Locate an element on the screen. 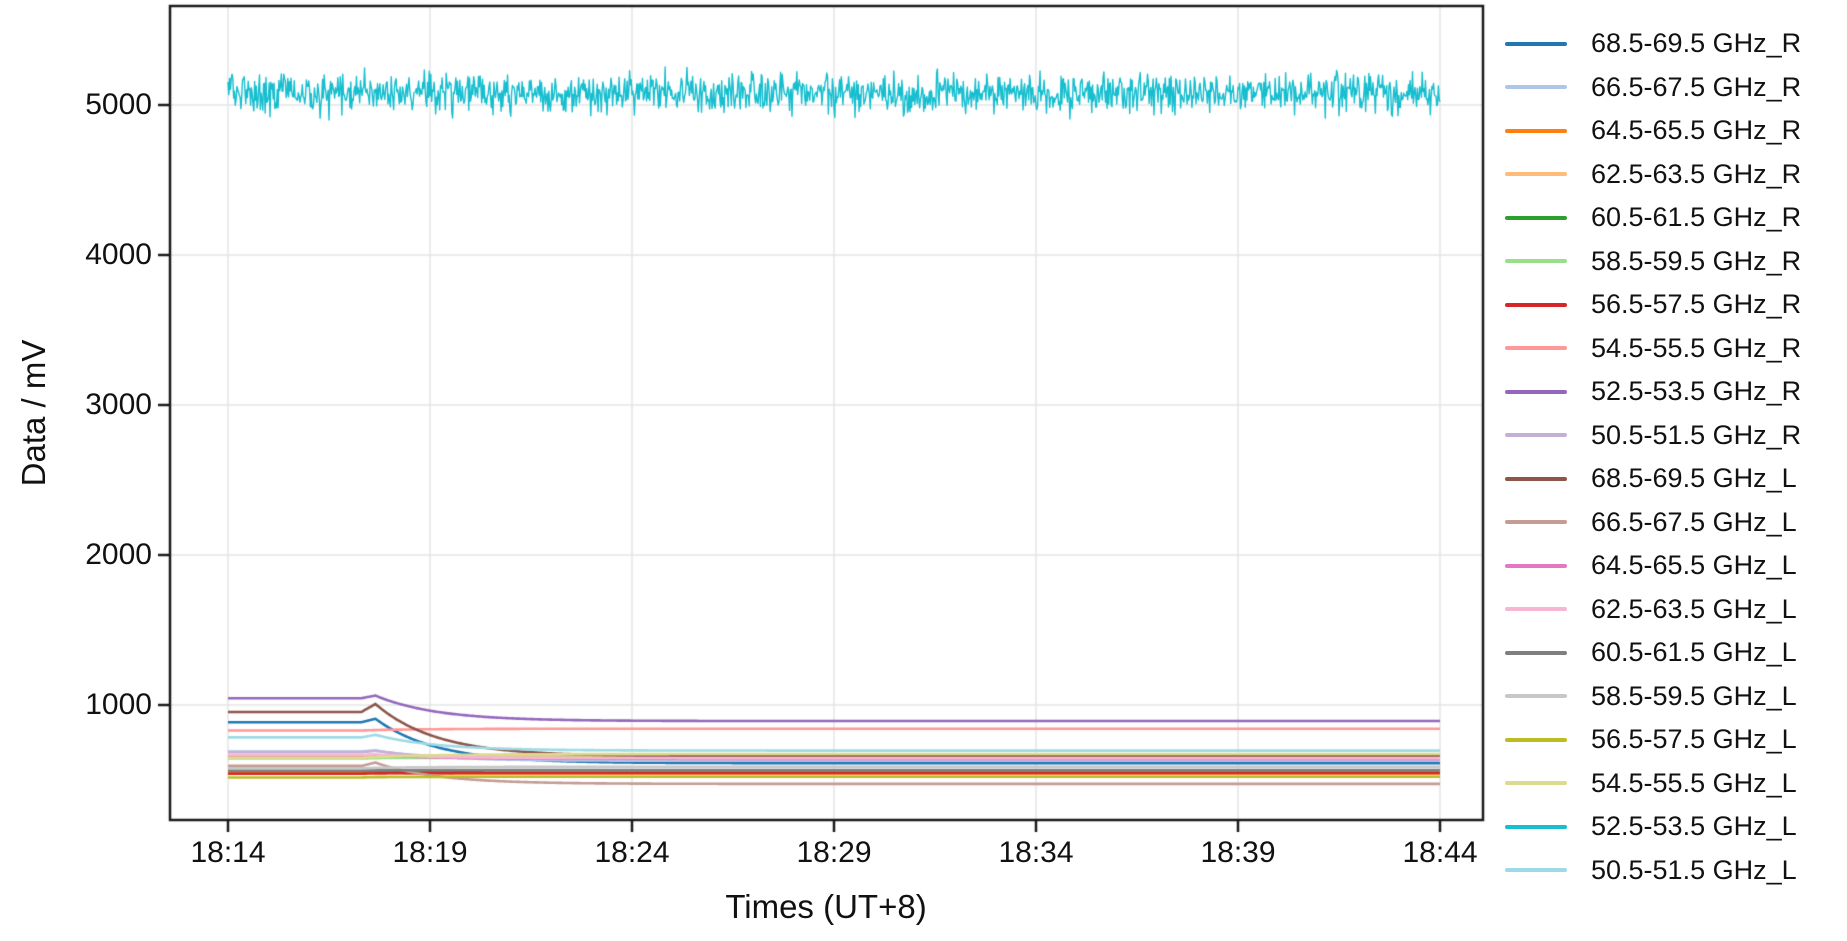 The width and height of the screenshot is (1847, 941). y-tick-label-4000: 4000 is located at coordinates (118, 254).